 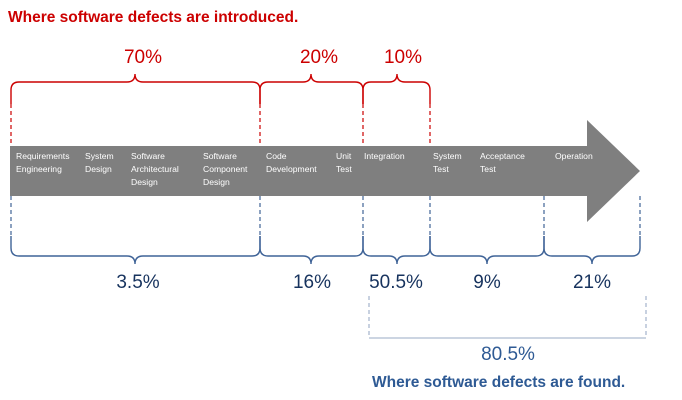 What do you see at coordinates (592, 282) in the screenshot?
I see `pct-found-operation: 21%` at bounding box center [592, 282].